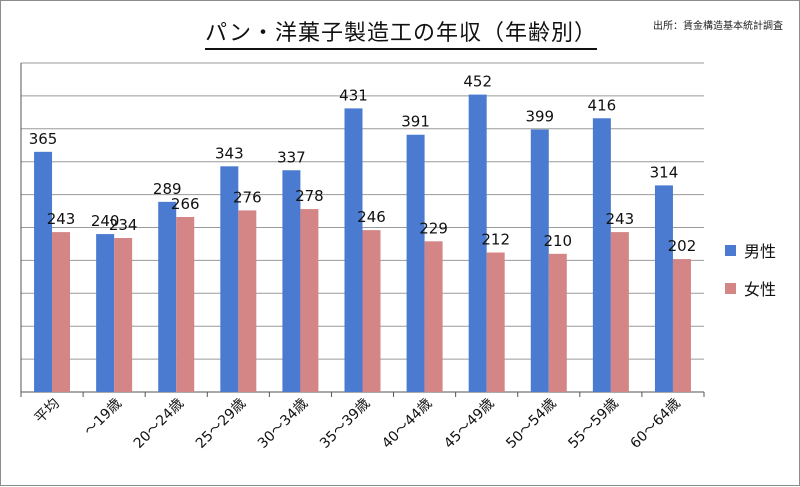  What do you see at coordinates (43, 139) in the screenshot?
I see `data-label: 365` at bounding box center [43, 139].